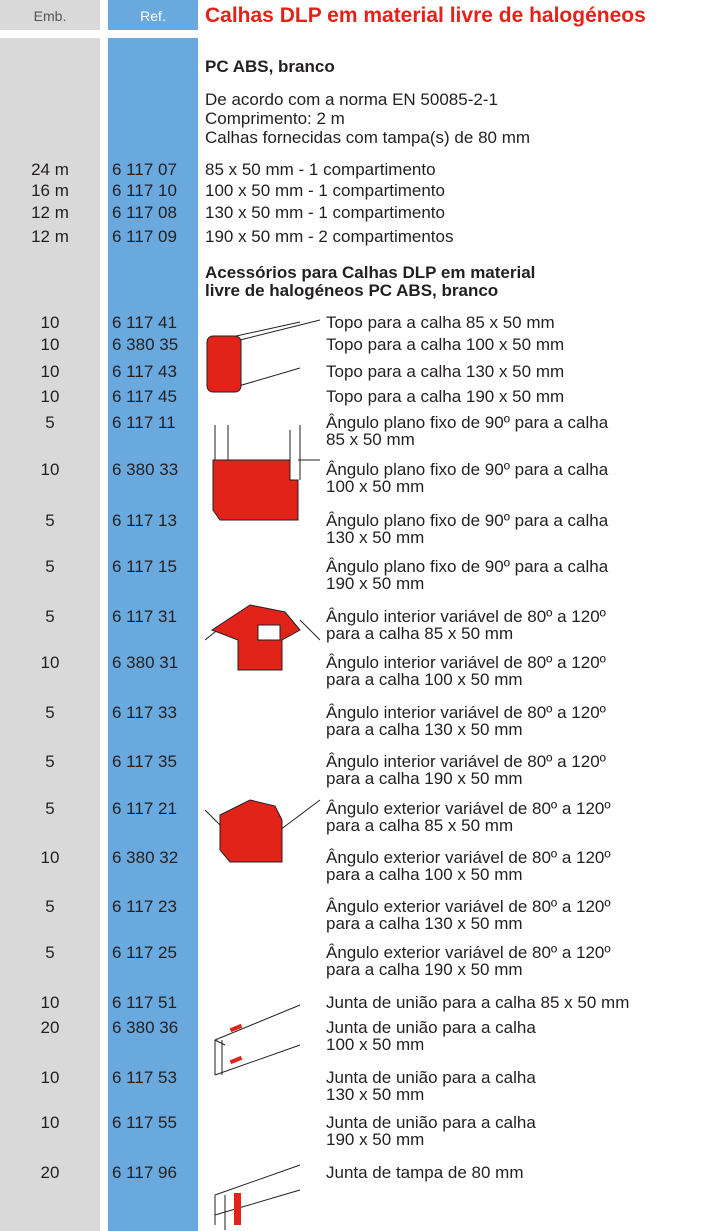 The image size is (708, 1231). Describe the element at coordinates (370, 272) in the screenshot. I see `accessories-title: Acessórios para Calhas DLP em material` at that location.